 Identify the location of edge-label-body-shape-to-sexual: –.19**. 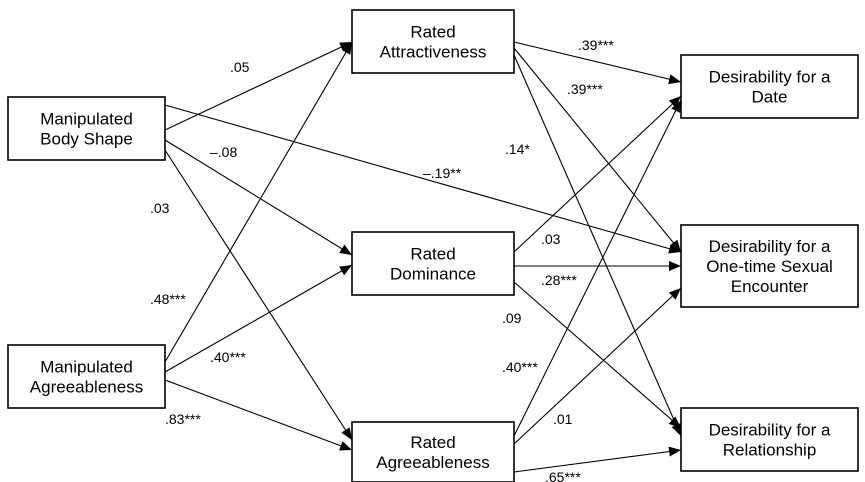
(442, 173).